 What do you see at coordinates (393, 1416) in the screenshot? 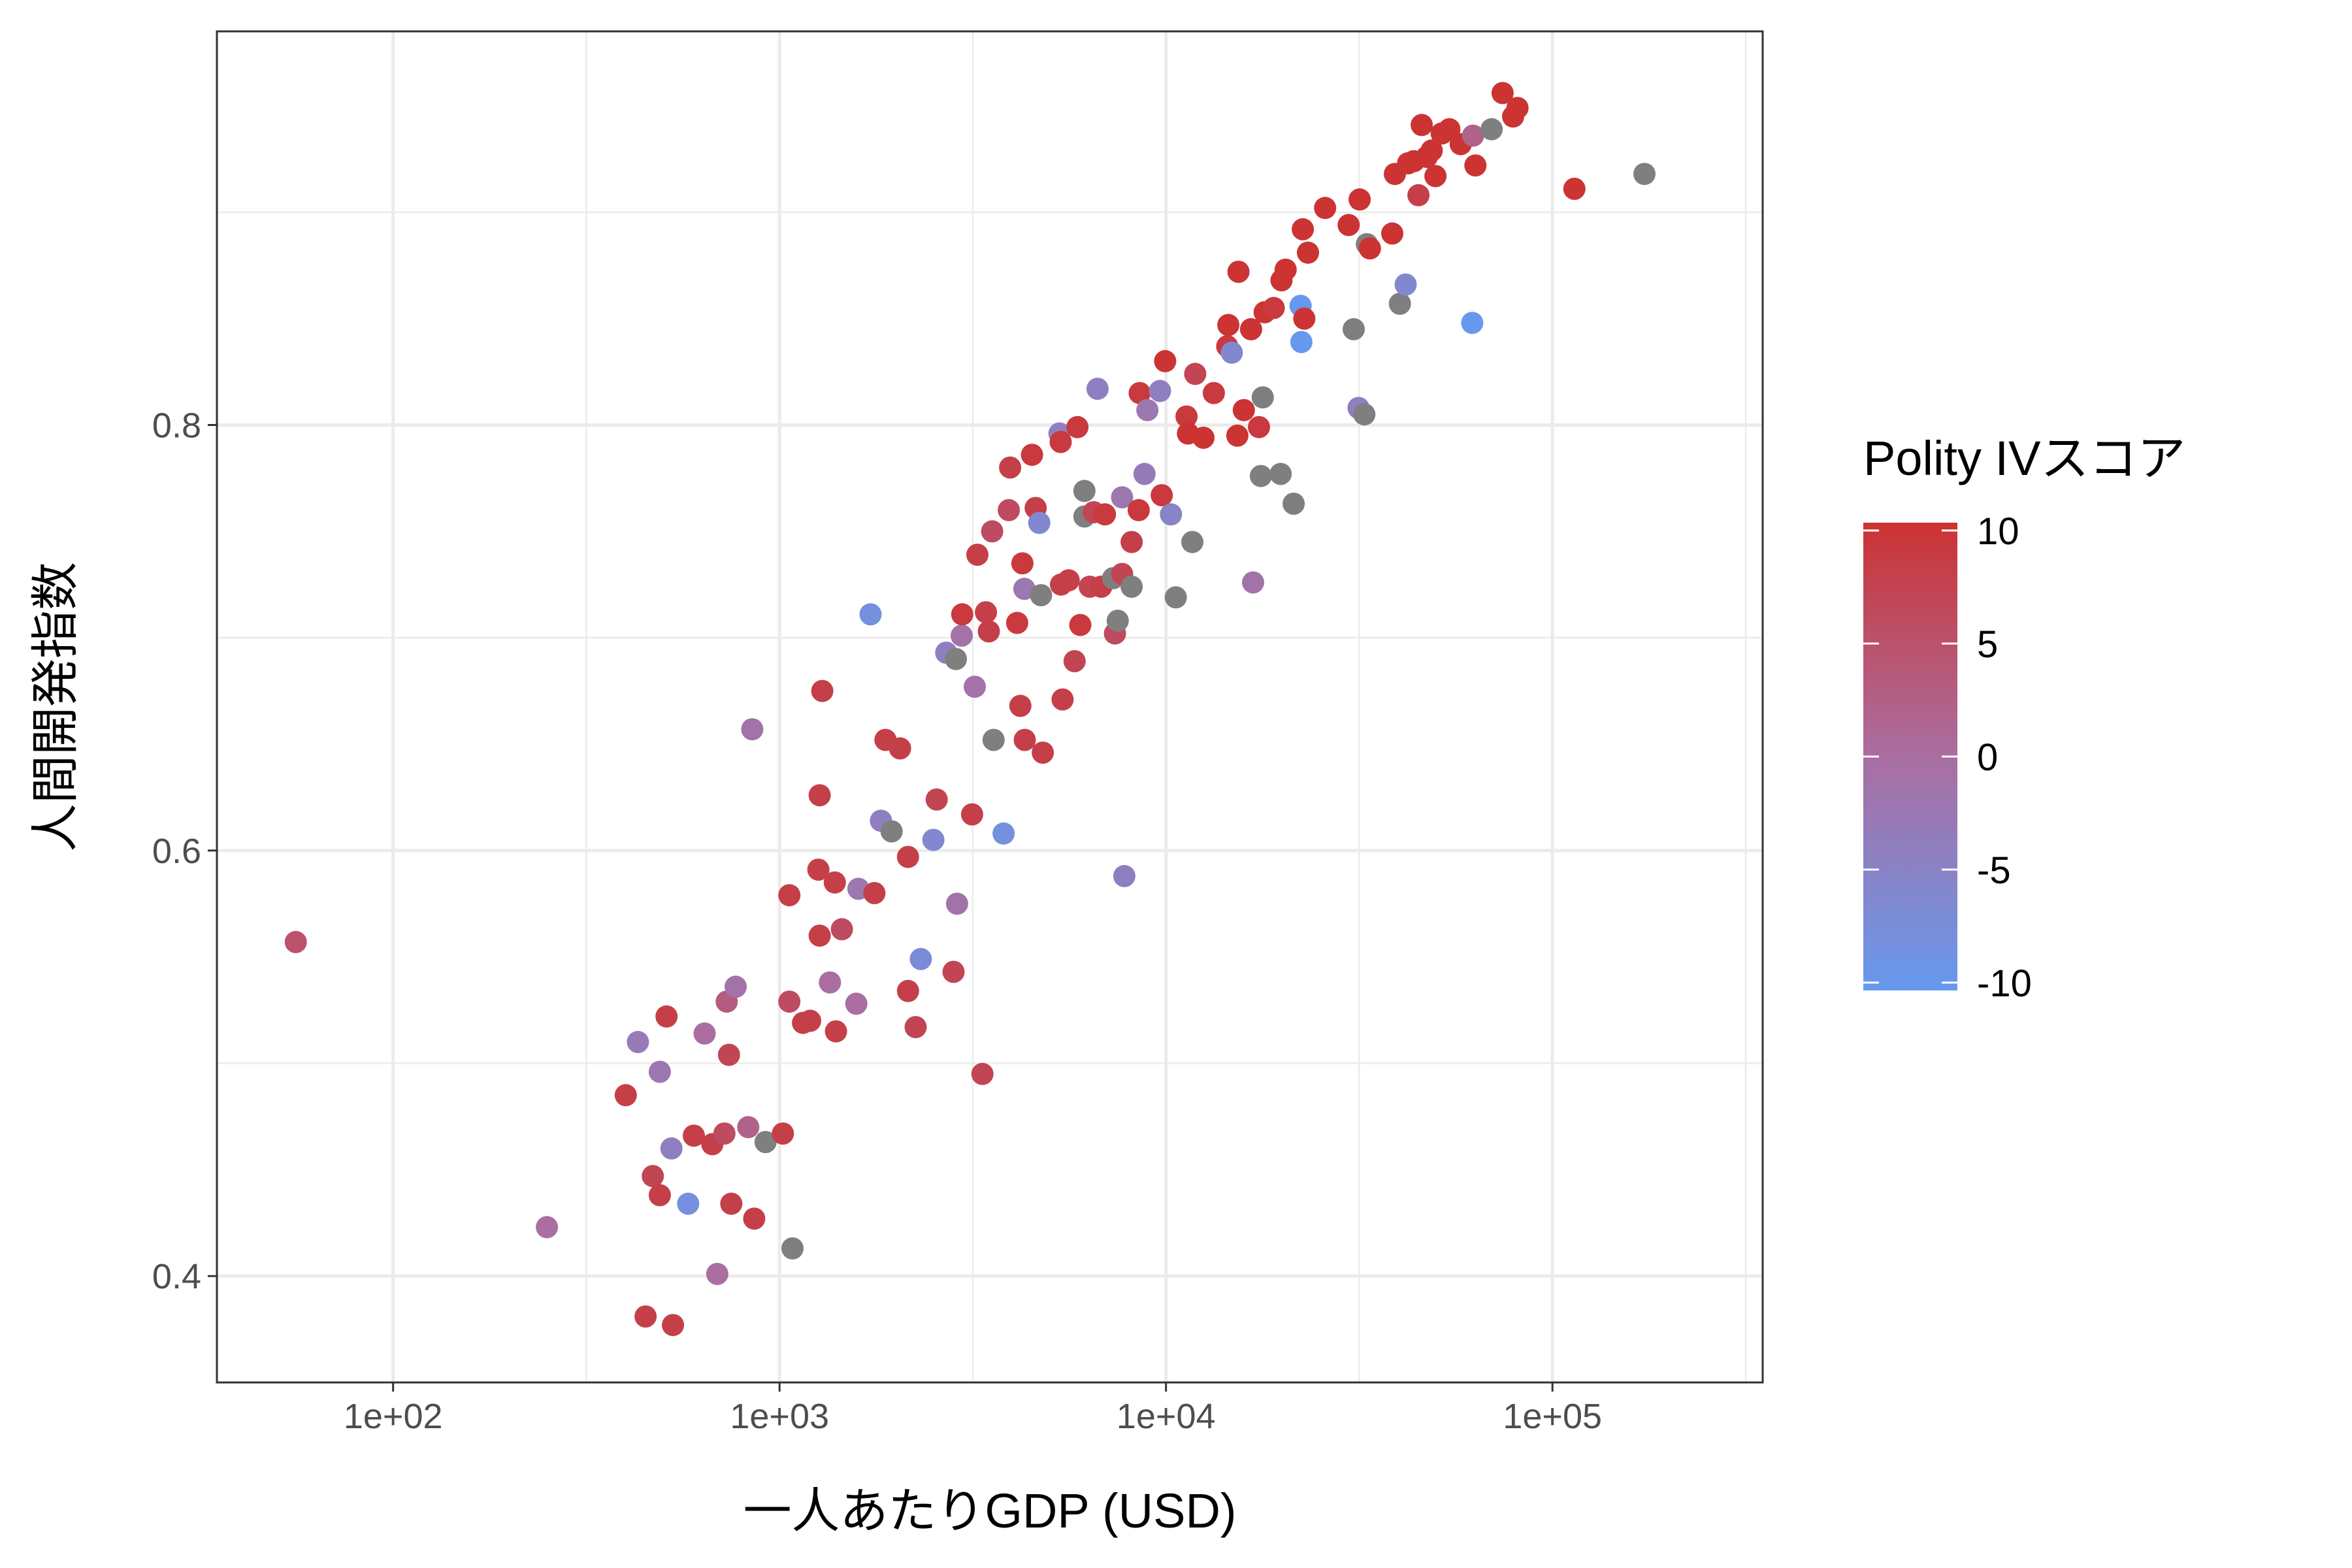
I see `x-tick-label: 1e+02` at bounding box center [393, 1416].